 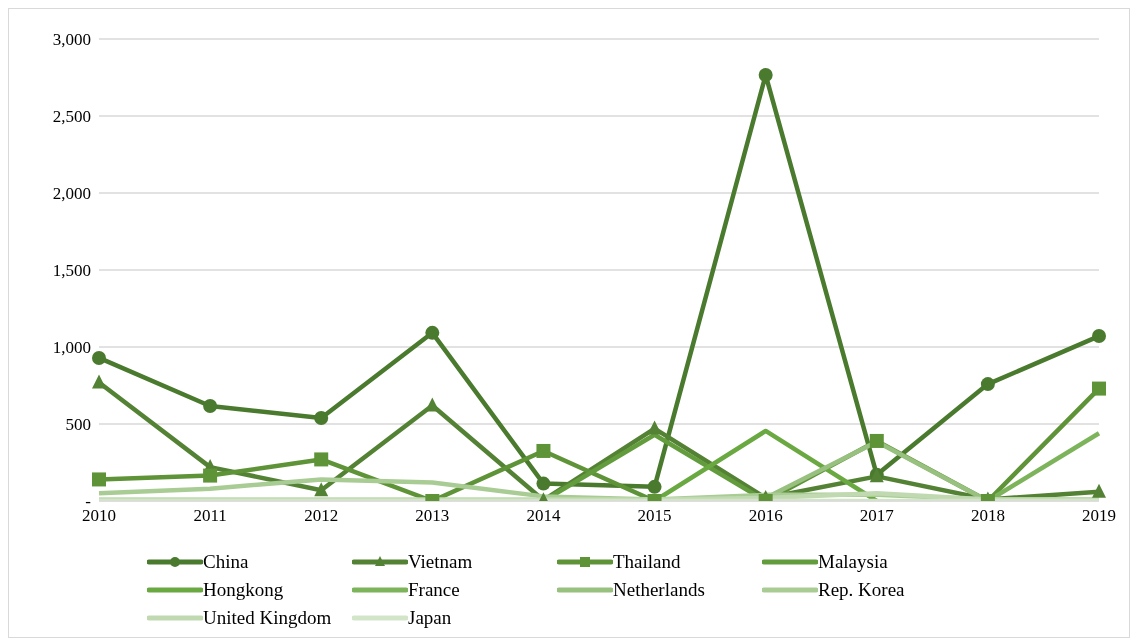 What do you see at coordinates (210, 516) in the screenshot?
I see `x-tick-label: 2011` at bounding box center [210, 516].